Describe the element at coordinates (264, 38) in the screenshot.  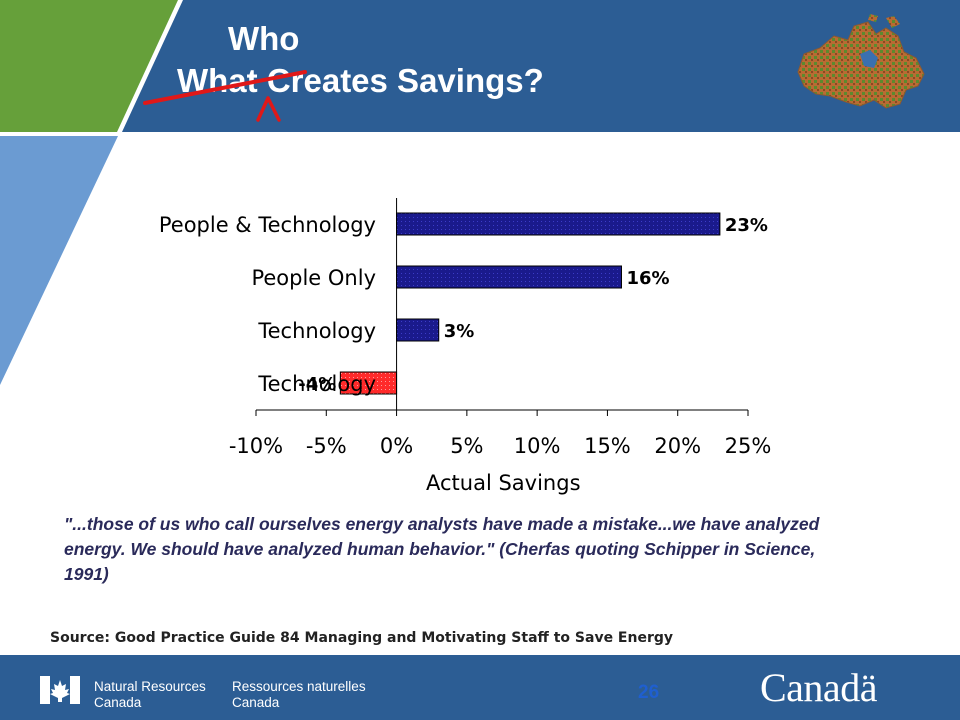
I see `title-line-who: Who` at that location.